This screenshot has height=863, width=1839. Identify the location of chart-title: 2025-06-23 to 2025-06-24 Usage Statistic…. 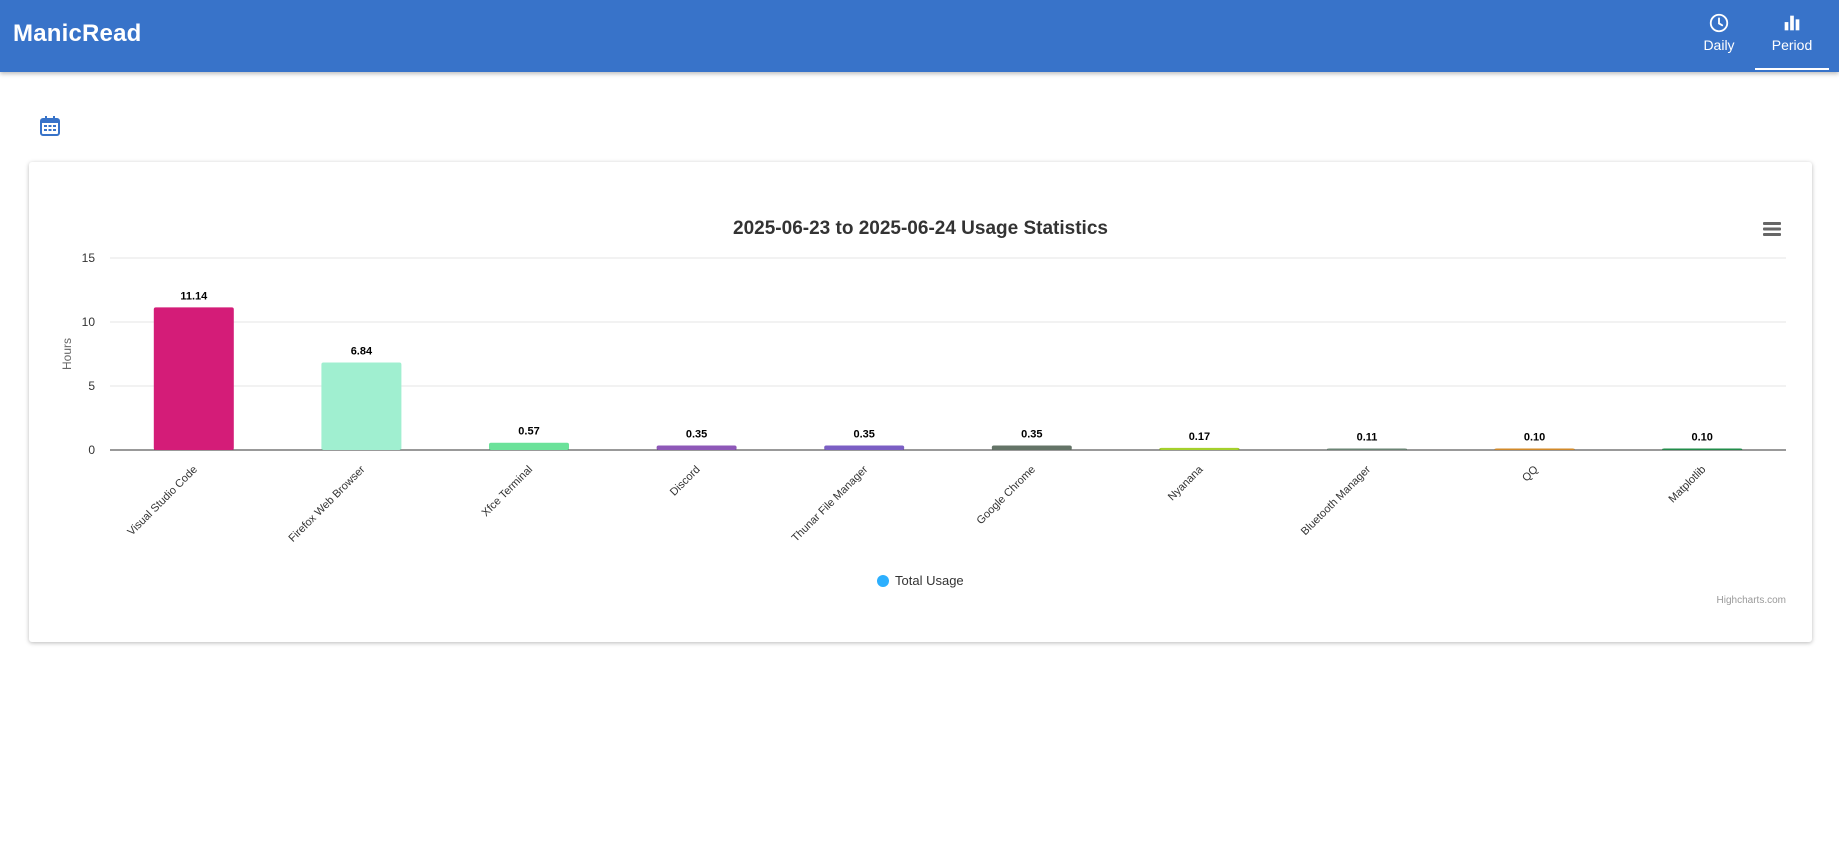
(920, 228).